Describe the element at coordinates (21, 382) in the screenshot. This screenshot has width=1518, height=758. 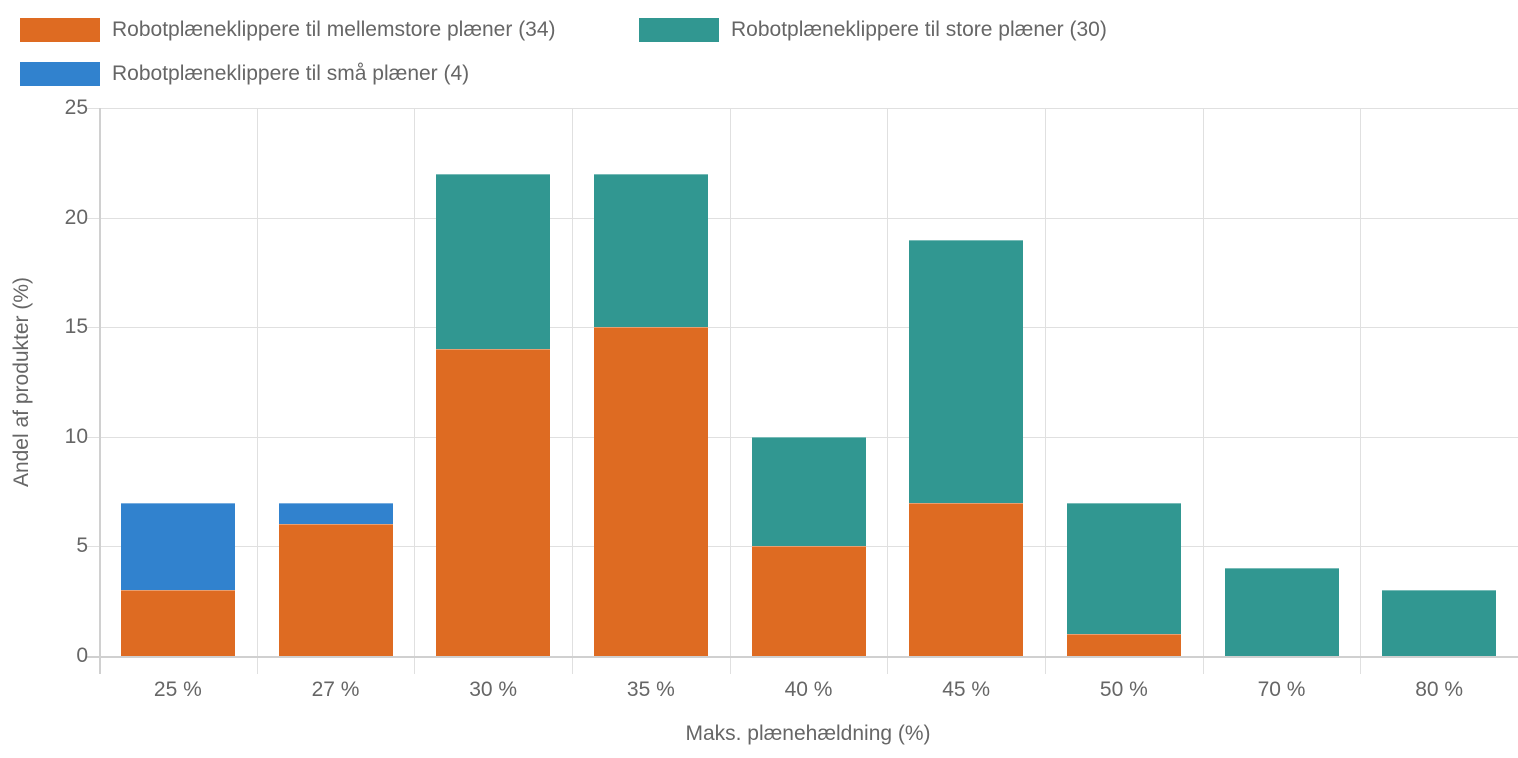
I see `y-axis-title: Andel af produkter (%)` at that location.